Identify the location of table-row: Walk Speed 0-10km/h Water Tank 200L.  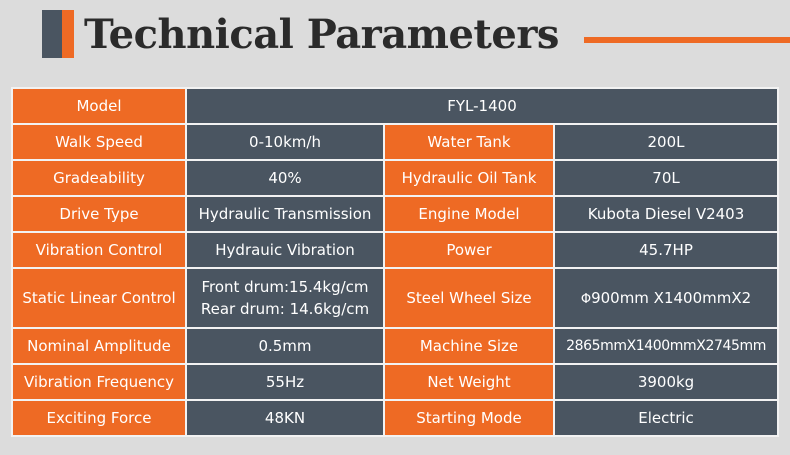
(395, 142).